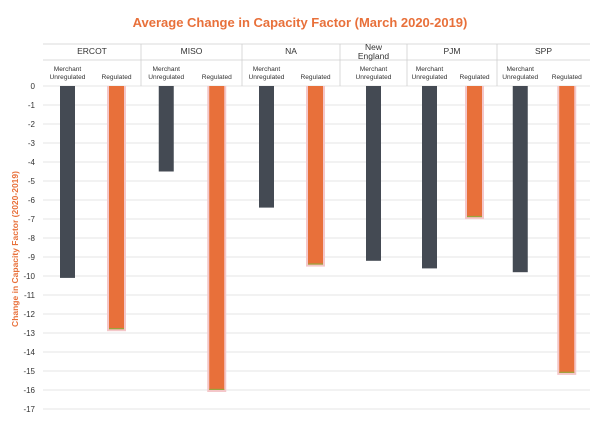 The width and height of the screenshot is (600, 435). Describe the element at coordinates (30, 295) in the screenshot. I see `y-tick-label: -11` at that location.